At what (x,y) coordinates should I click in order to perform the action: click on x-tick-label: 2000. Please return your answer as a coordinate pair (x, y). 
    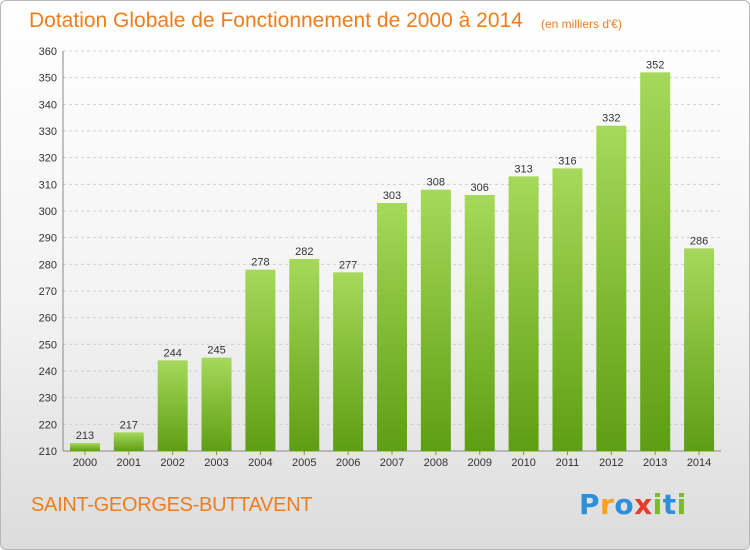
    Looking at the image, I should click on (85, 463).